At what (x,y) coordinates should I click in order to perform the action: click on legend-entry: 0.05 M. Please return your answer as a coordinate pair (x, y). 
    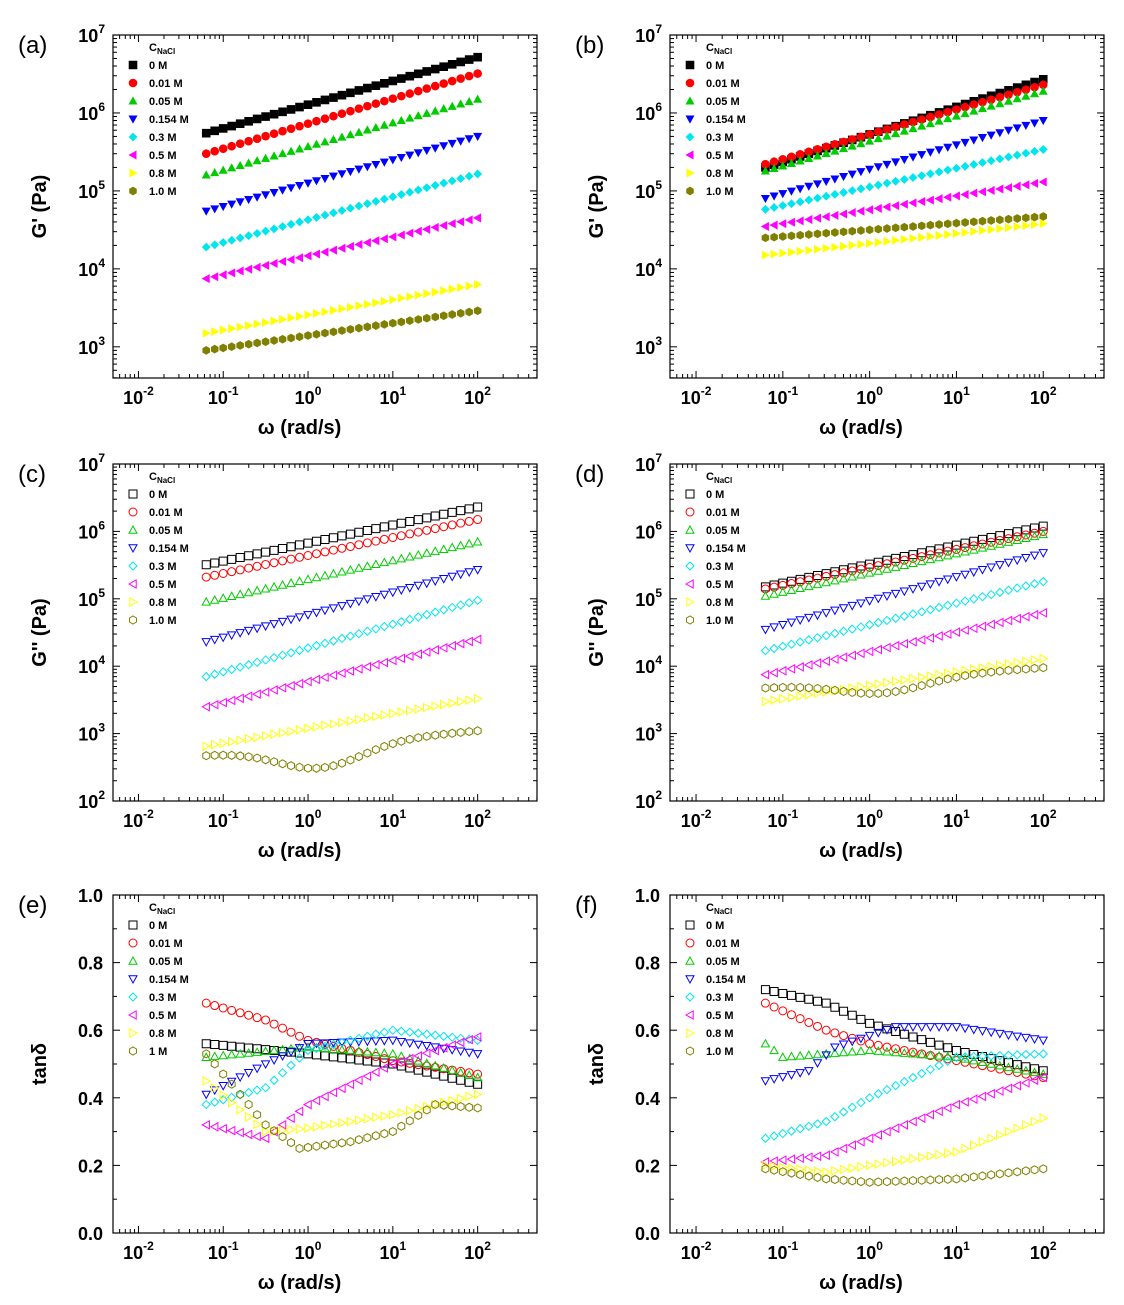
    Looking at the image, I should click on (723, 102).